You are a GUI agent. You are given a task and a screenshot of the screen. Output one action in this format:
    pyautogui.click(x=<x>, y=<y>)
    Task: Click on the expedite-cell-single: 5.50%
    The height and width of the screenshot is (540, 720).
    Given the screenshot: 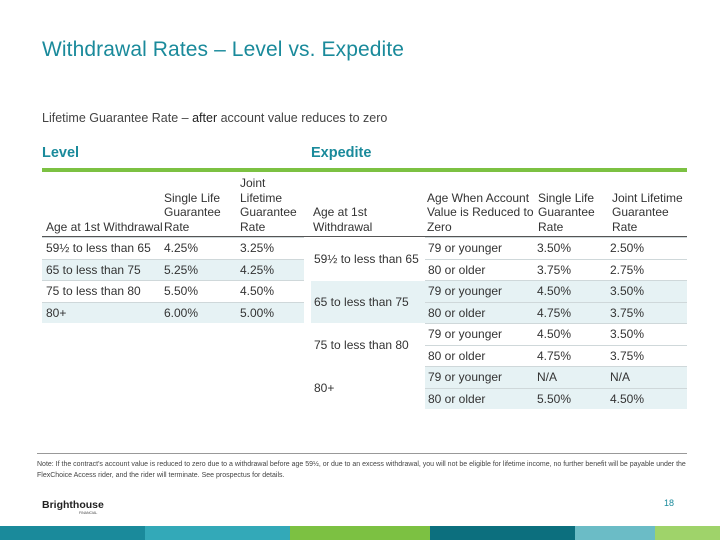 What is the action you would take?
    pyautogui.click(x=554, y=398)
    